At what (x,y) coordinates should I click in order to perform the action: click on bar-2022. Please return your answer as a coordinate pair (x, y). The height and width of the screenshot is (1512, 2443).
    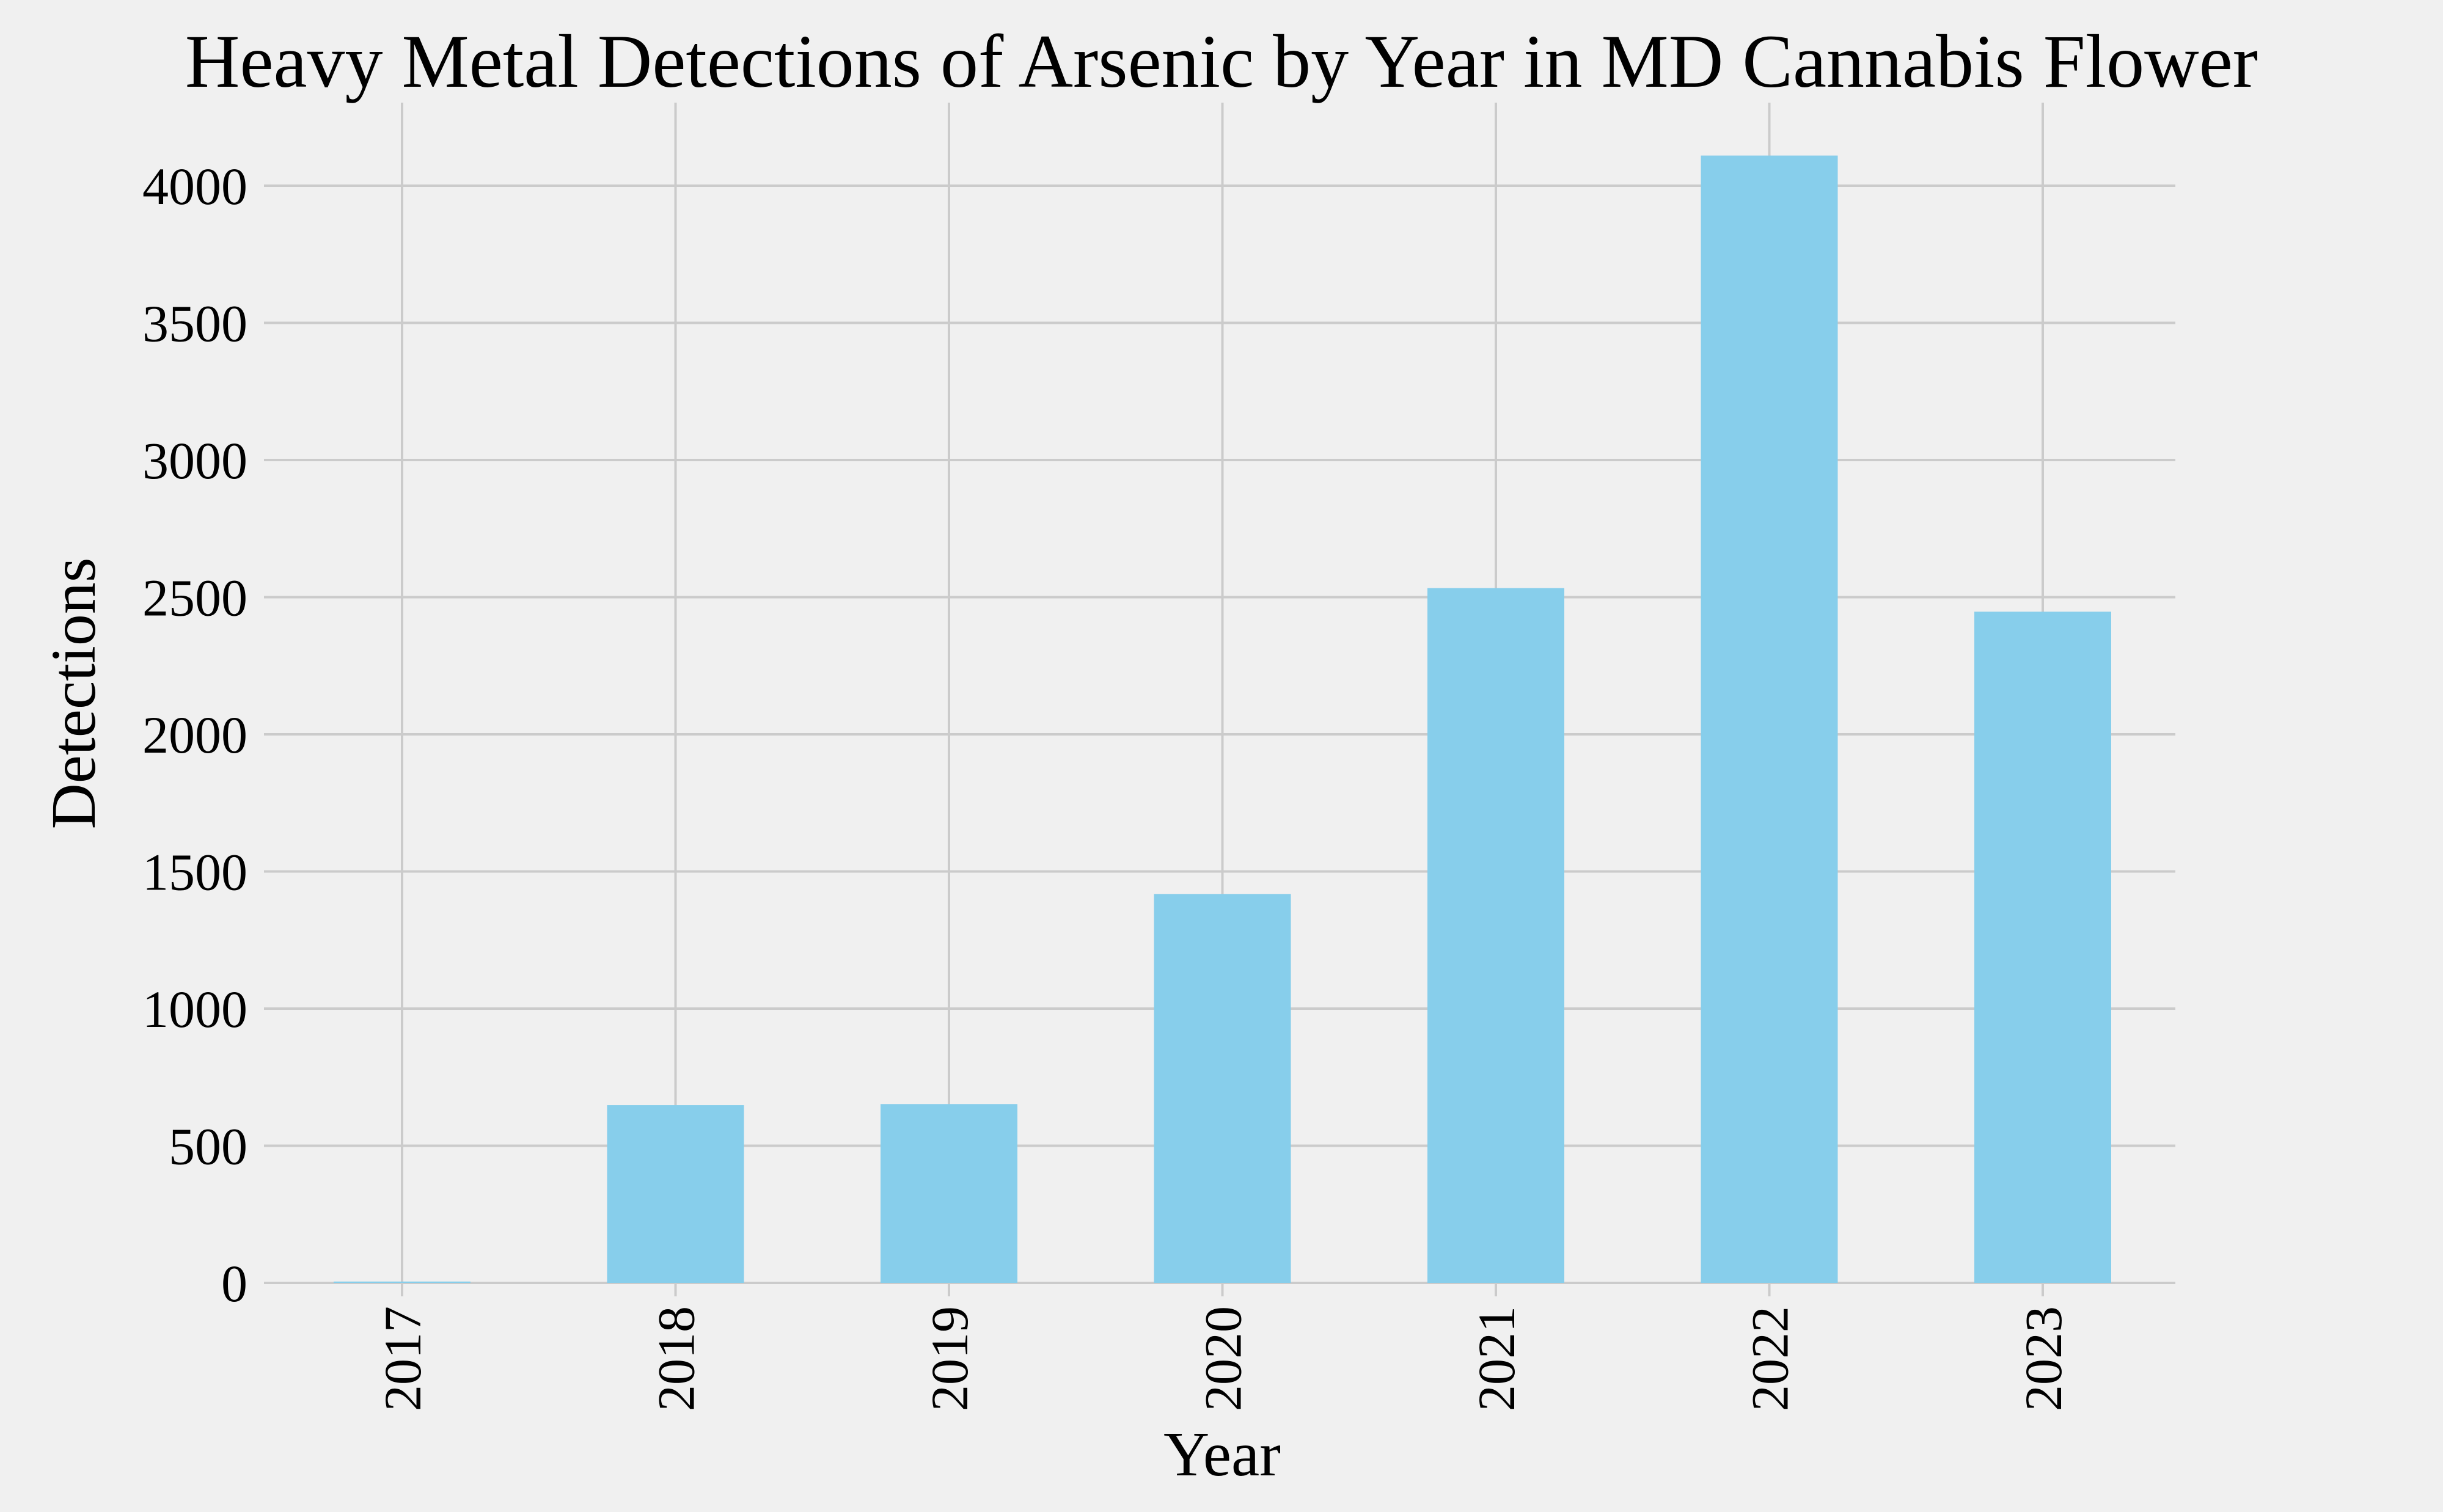
    Looking at the image, I should click on (1769, 719).